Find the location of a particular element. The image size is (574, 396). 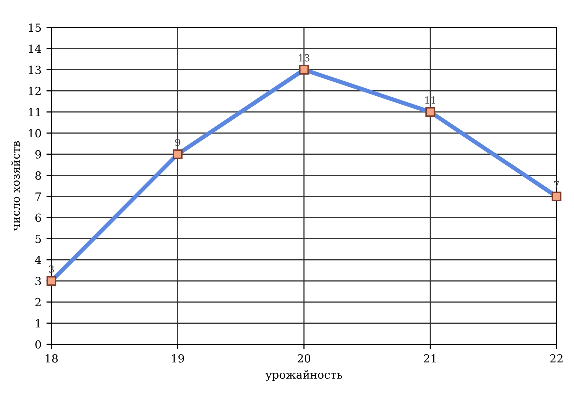

y-tick-label: 9 is located at coordinates (39, 154).